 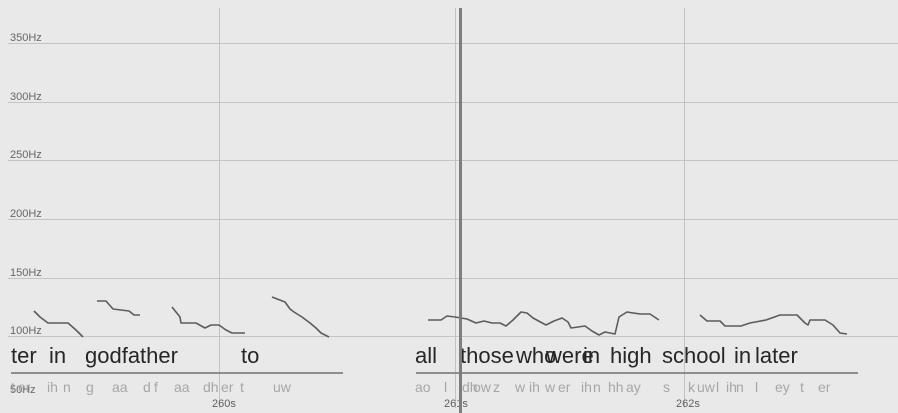 I want to click on phone-label: d, so click(x=147, y=387).